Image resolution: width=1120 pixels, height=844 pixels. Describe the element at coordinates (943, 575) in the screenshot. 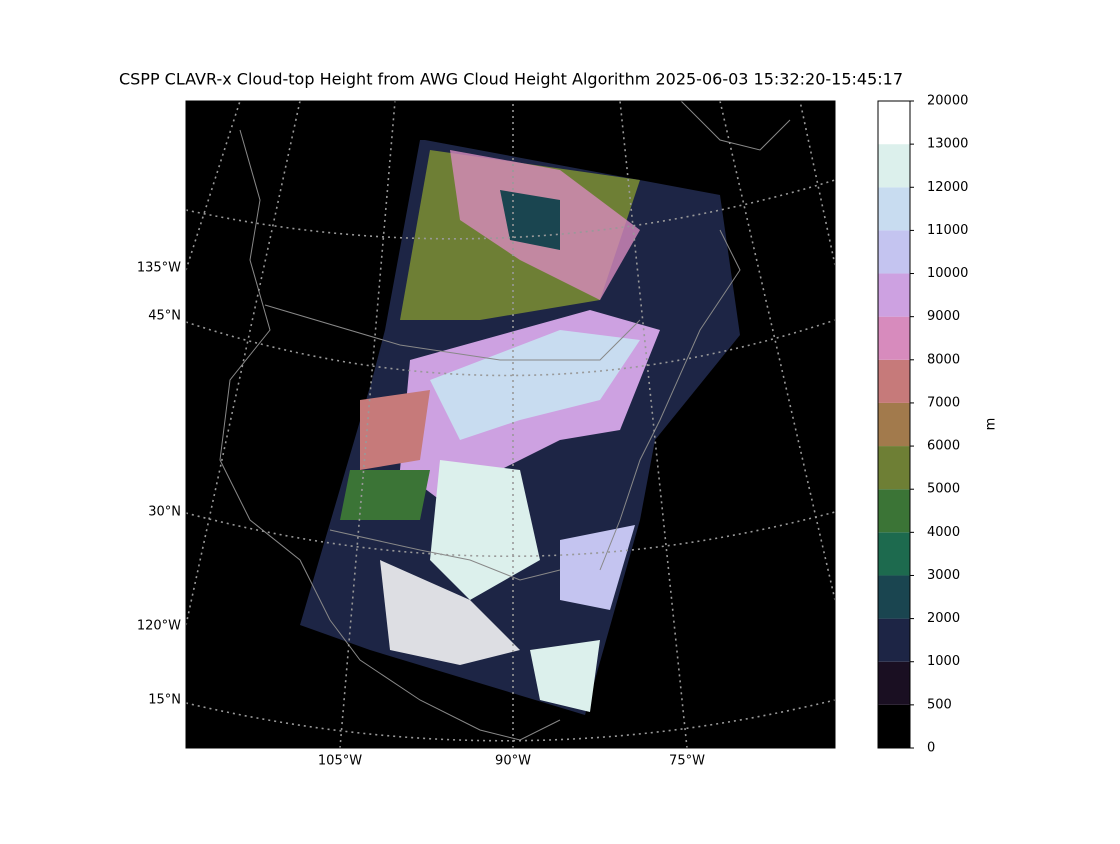

I see `colorbar-tick-label: 3000` at that location.